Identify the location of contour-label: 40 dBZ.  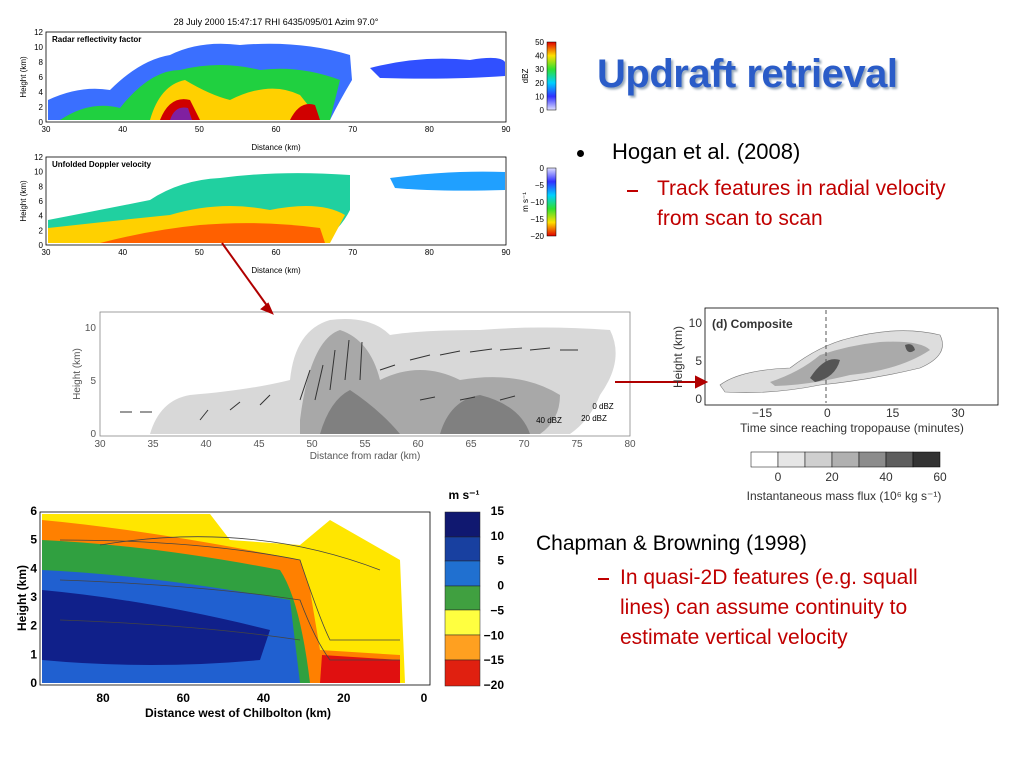
(549, 420).